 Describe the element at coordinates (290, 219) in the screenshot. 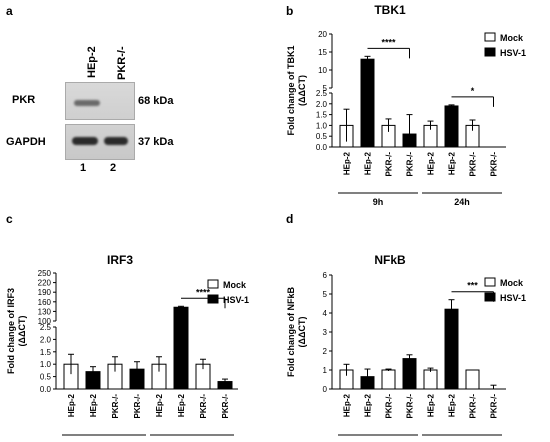

I see `panel-letter-d: d` at that location.